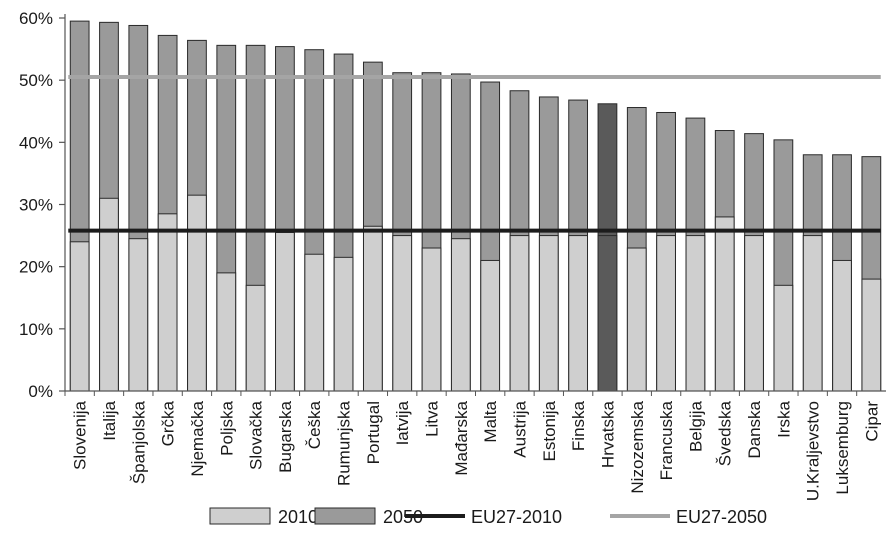  What do you see at coordinates (871, 421) in the screenshot?
I see `x-category-label: Cipar` at bounding box center [871, 421].